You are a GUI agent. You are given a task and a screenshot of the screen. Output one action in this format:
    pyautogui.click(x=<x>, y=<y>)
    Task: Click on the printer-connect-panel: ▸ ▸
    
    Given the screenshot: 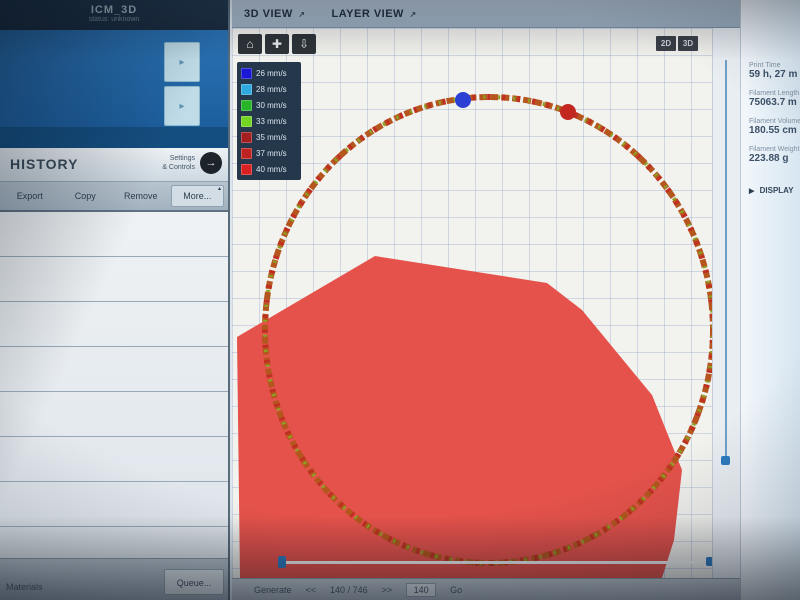 What is the action you would take?
    pyautogui.click(x=114, y=78)
    